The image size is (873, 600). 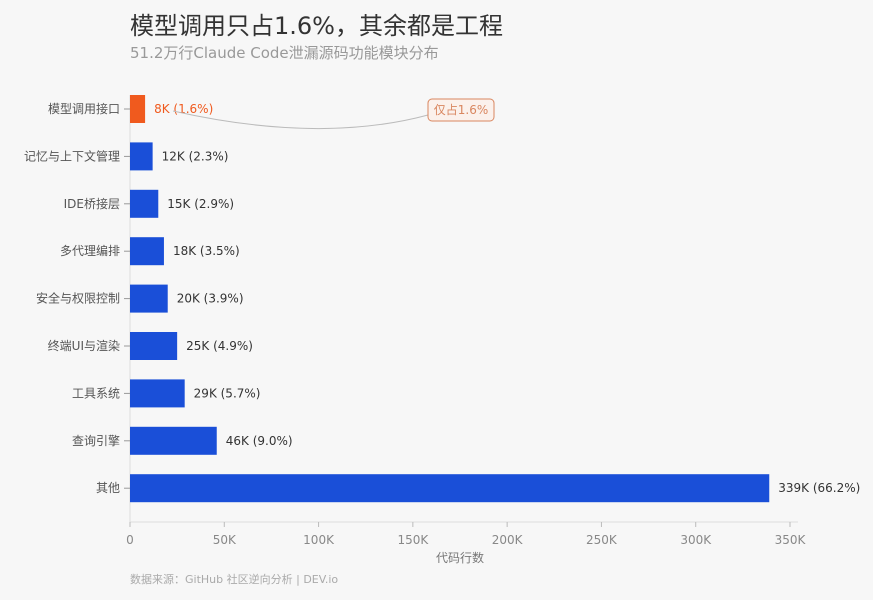 I want to click on annotation-text: 仅占1.6%, so click(x=461, y=109).